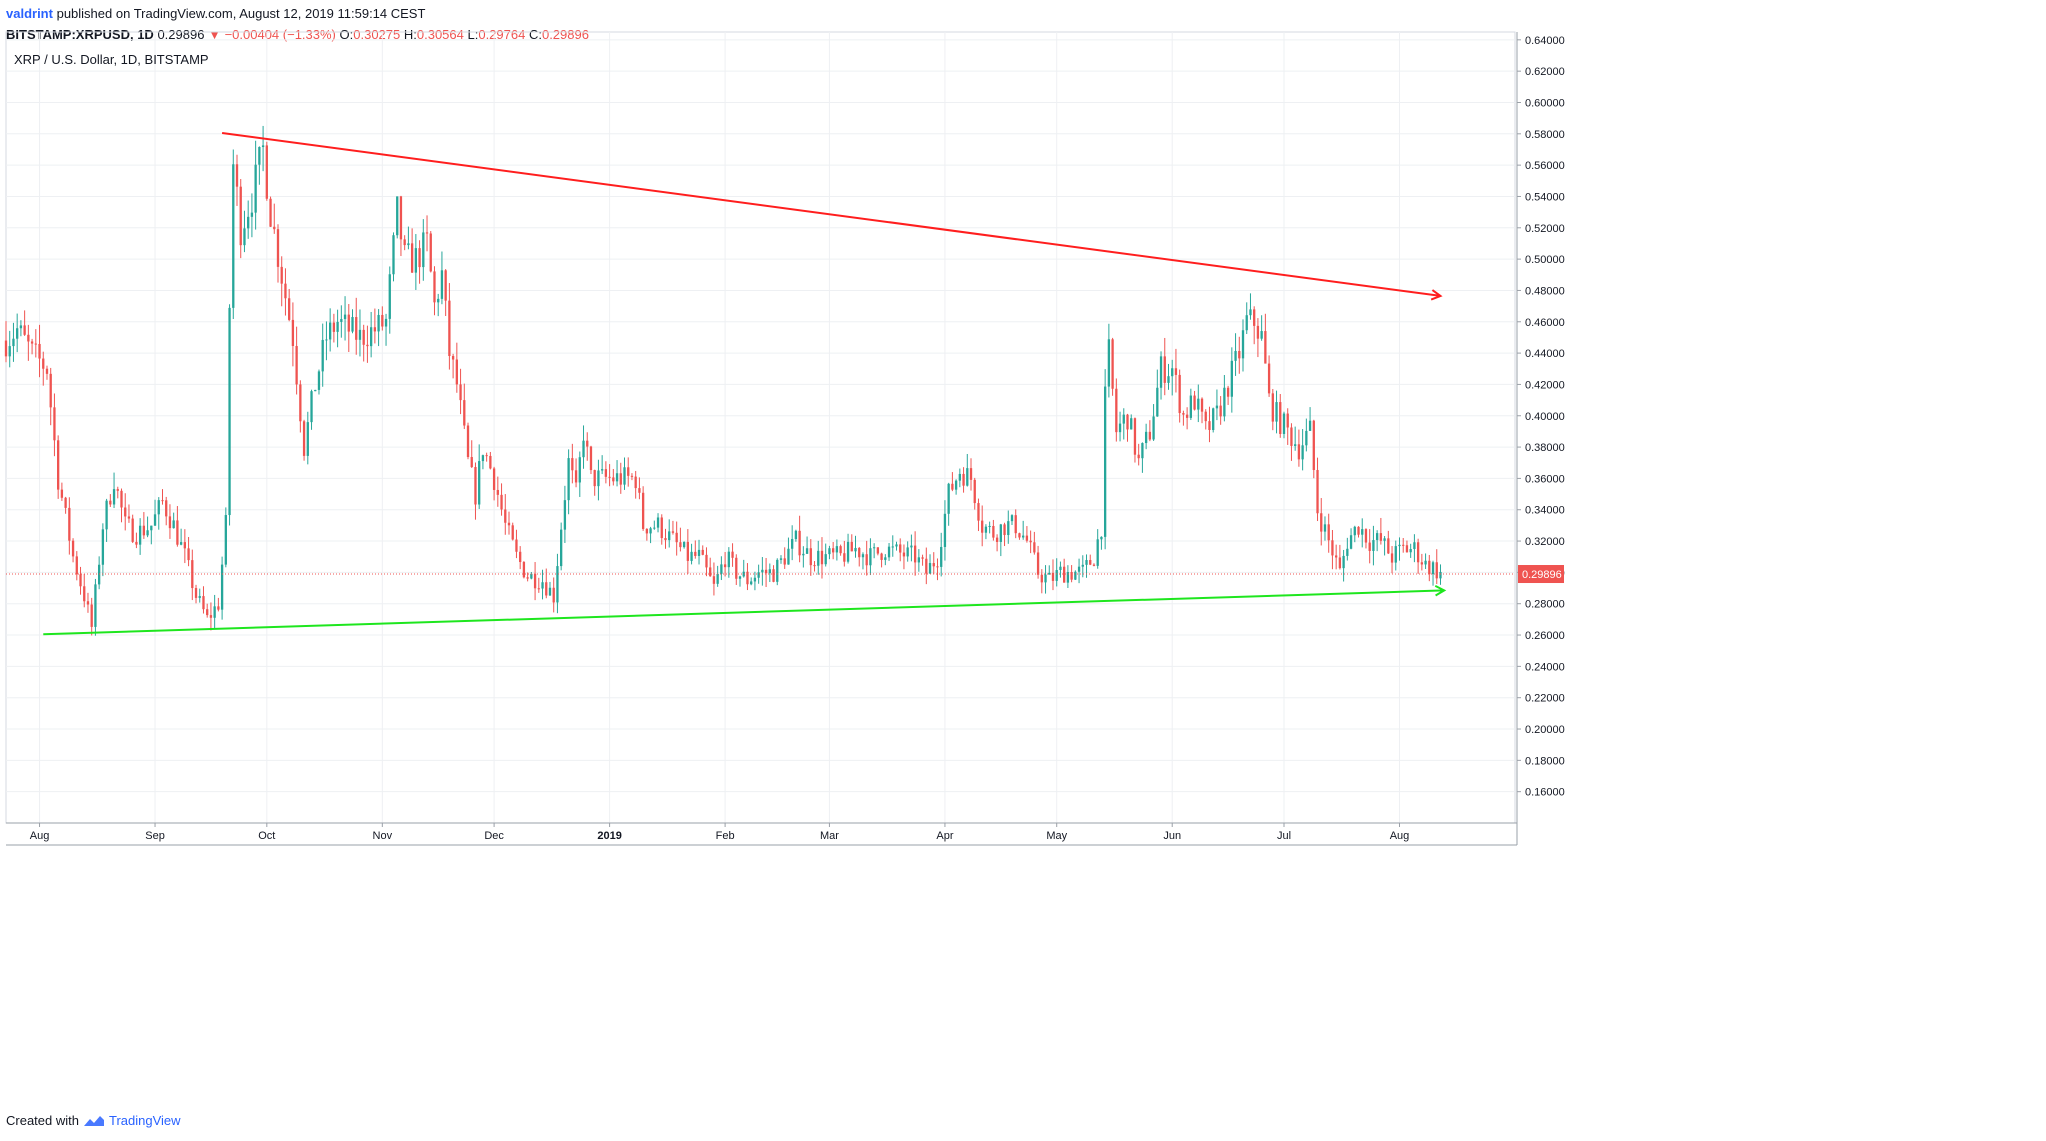 This screenshot has width=2046, height=1141. Describe the element at coordinates (29, 13) in the screenshot. I see `author-name: valdrint` at that location.